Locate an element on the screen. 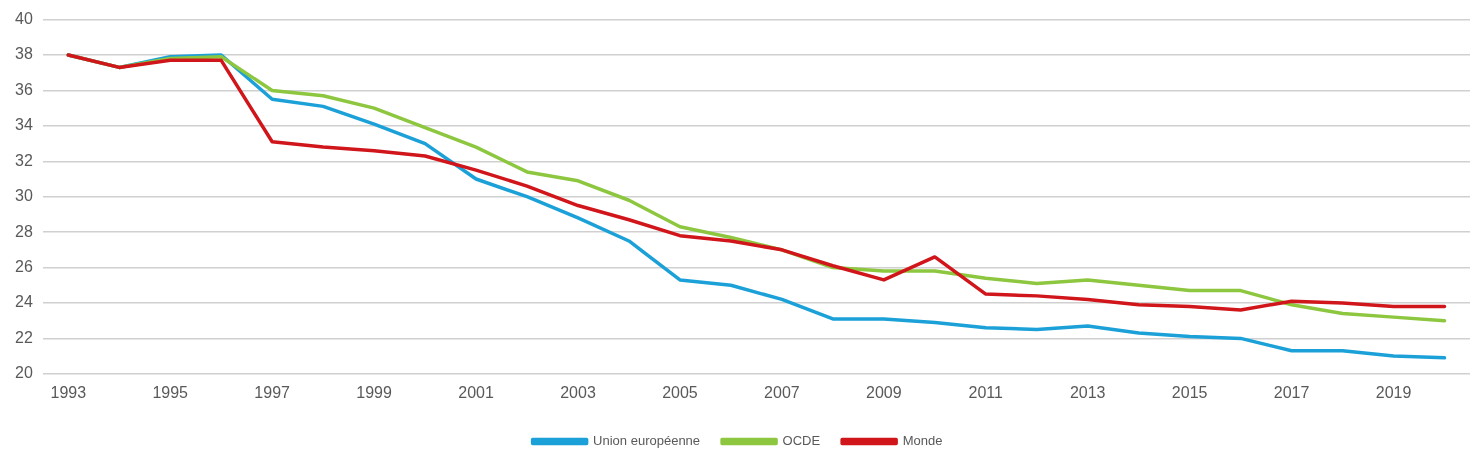 The height and width of the screenshot is (463, 1475). x-tick-label: 2005 is located at coordinates (680, 392).